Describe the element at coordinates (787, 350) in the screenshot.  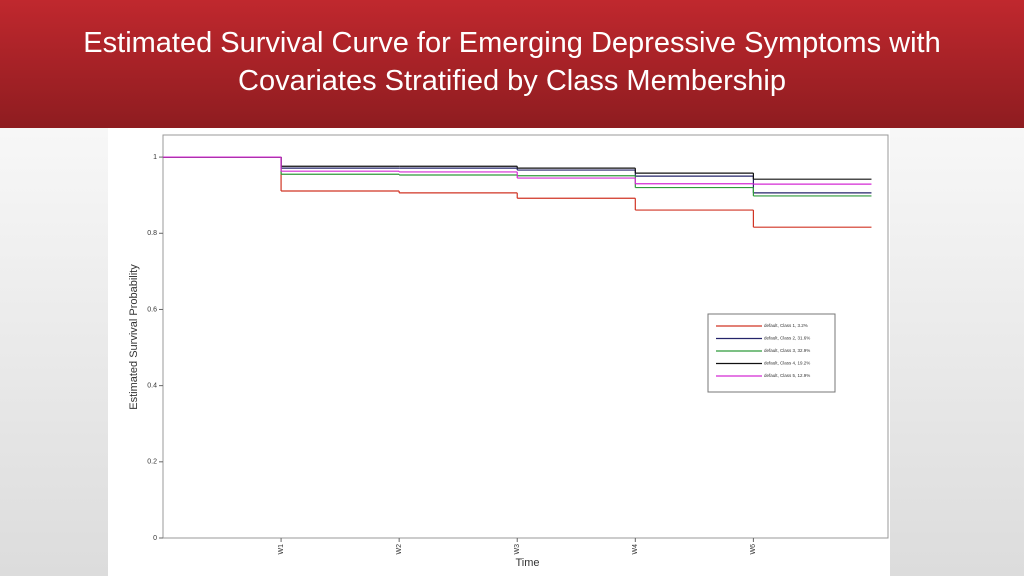
I see `legend-label: default, Class 3, 32.9%` at that location.